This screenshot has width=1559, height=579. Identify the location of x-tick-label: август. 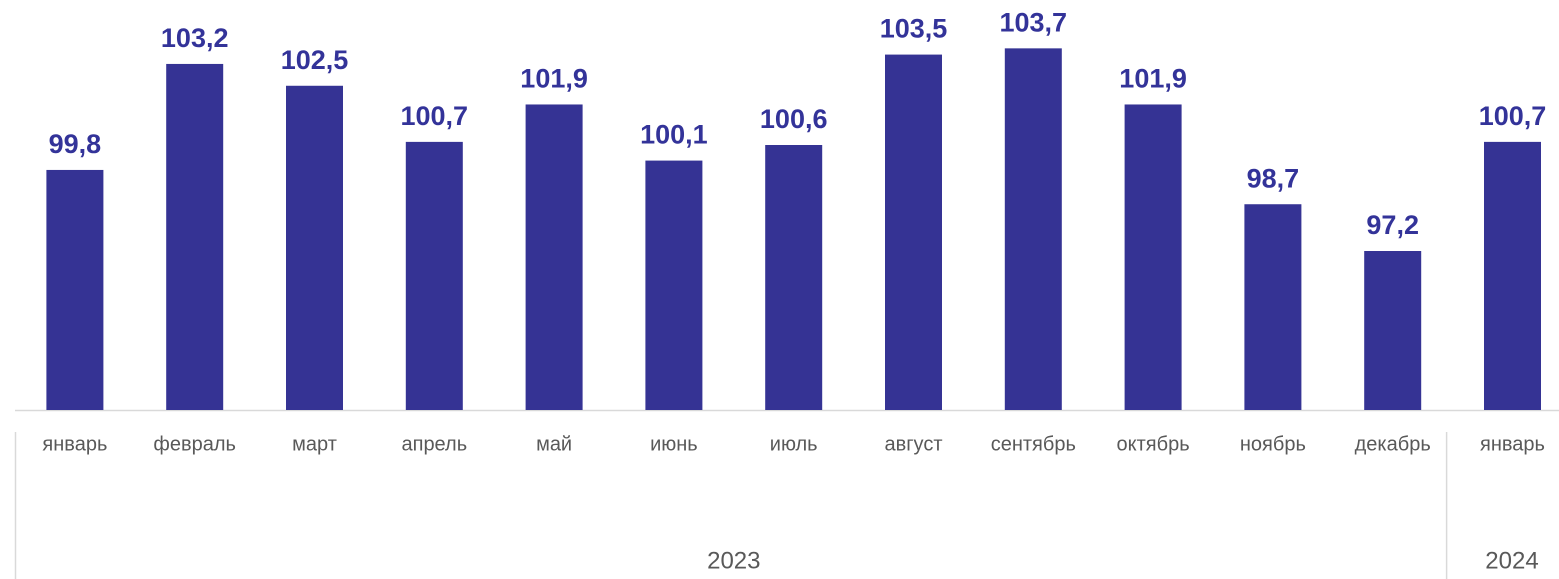
(914, 444).